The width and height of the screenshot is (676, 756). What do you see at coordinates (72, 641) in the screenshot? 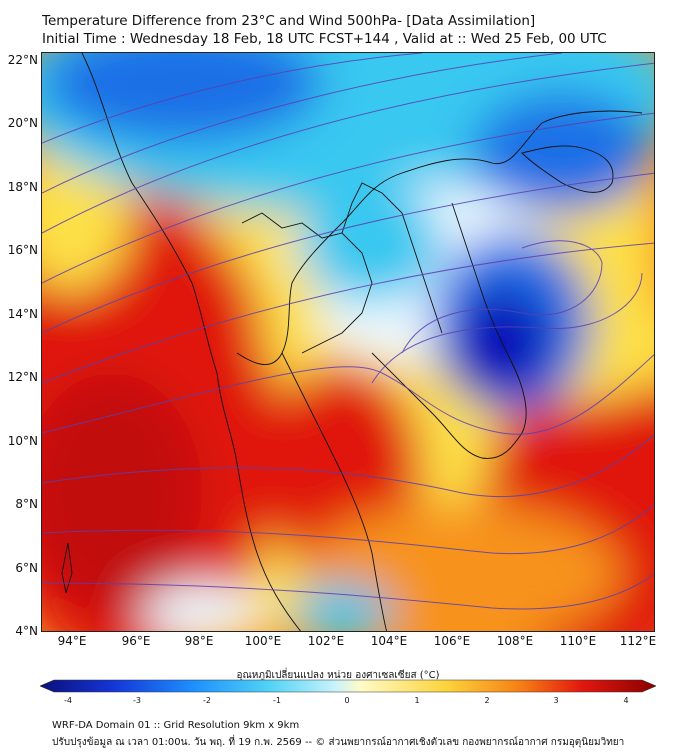
I see `lon-label-94e: 94°E` at bounding box center [72, 641].